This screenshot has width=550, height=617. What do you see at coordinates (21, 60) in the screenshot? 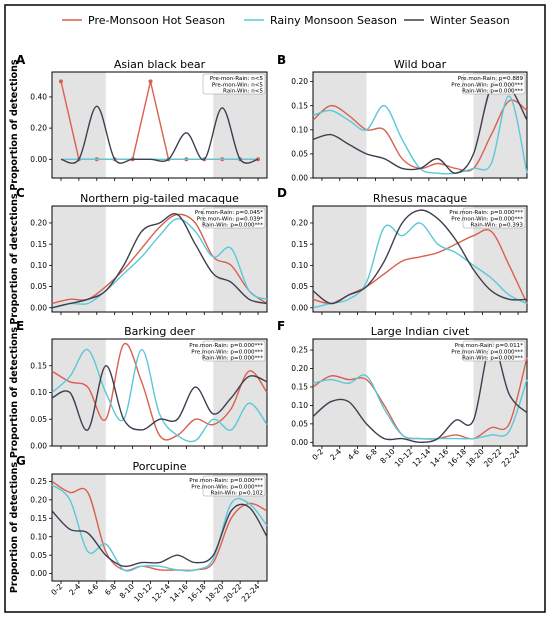
I see `panel-letter: A` at bounding box center [21, 60].